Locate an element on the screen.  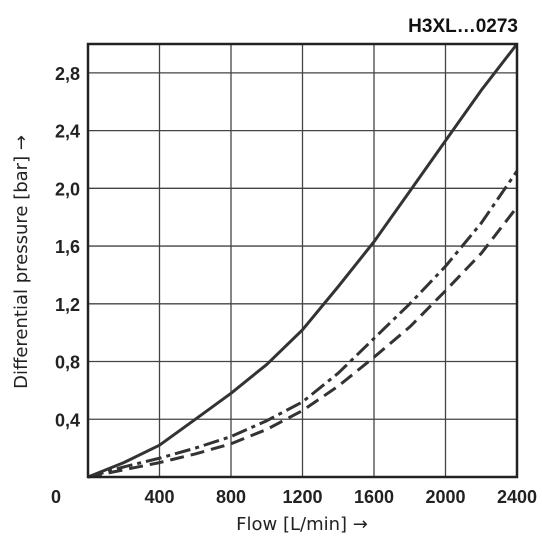
x-axis-label: Flow [L/min] → is located at coordinates (302, 524).